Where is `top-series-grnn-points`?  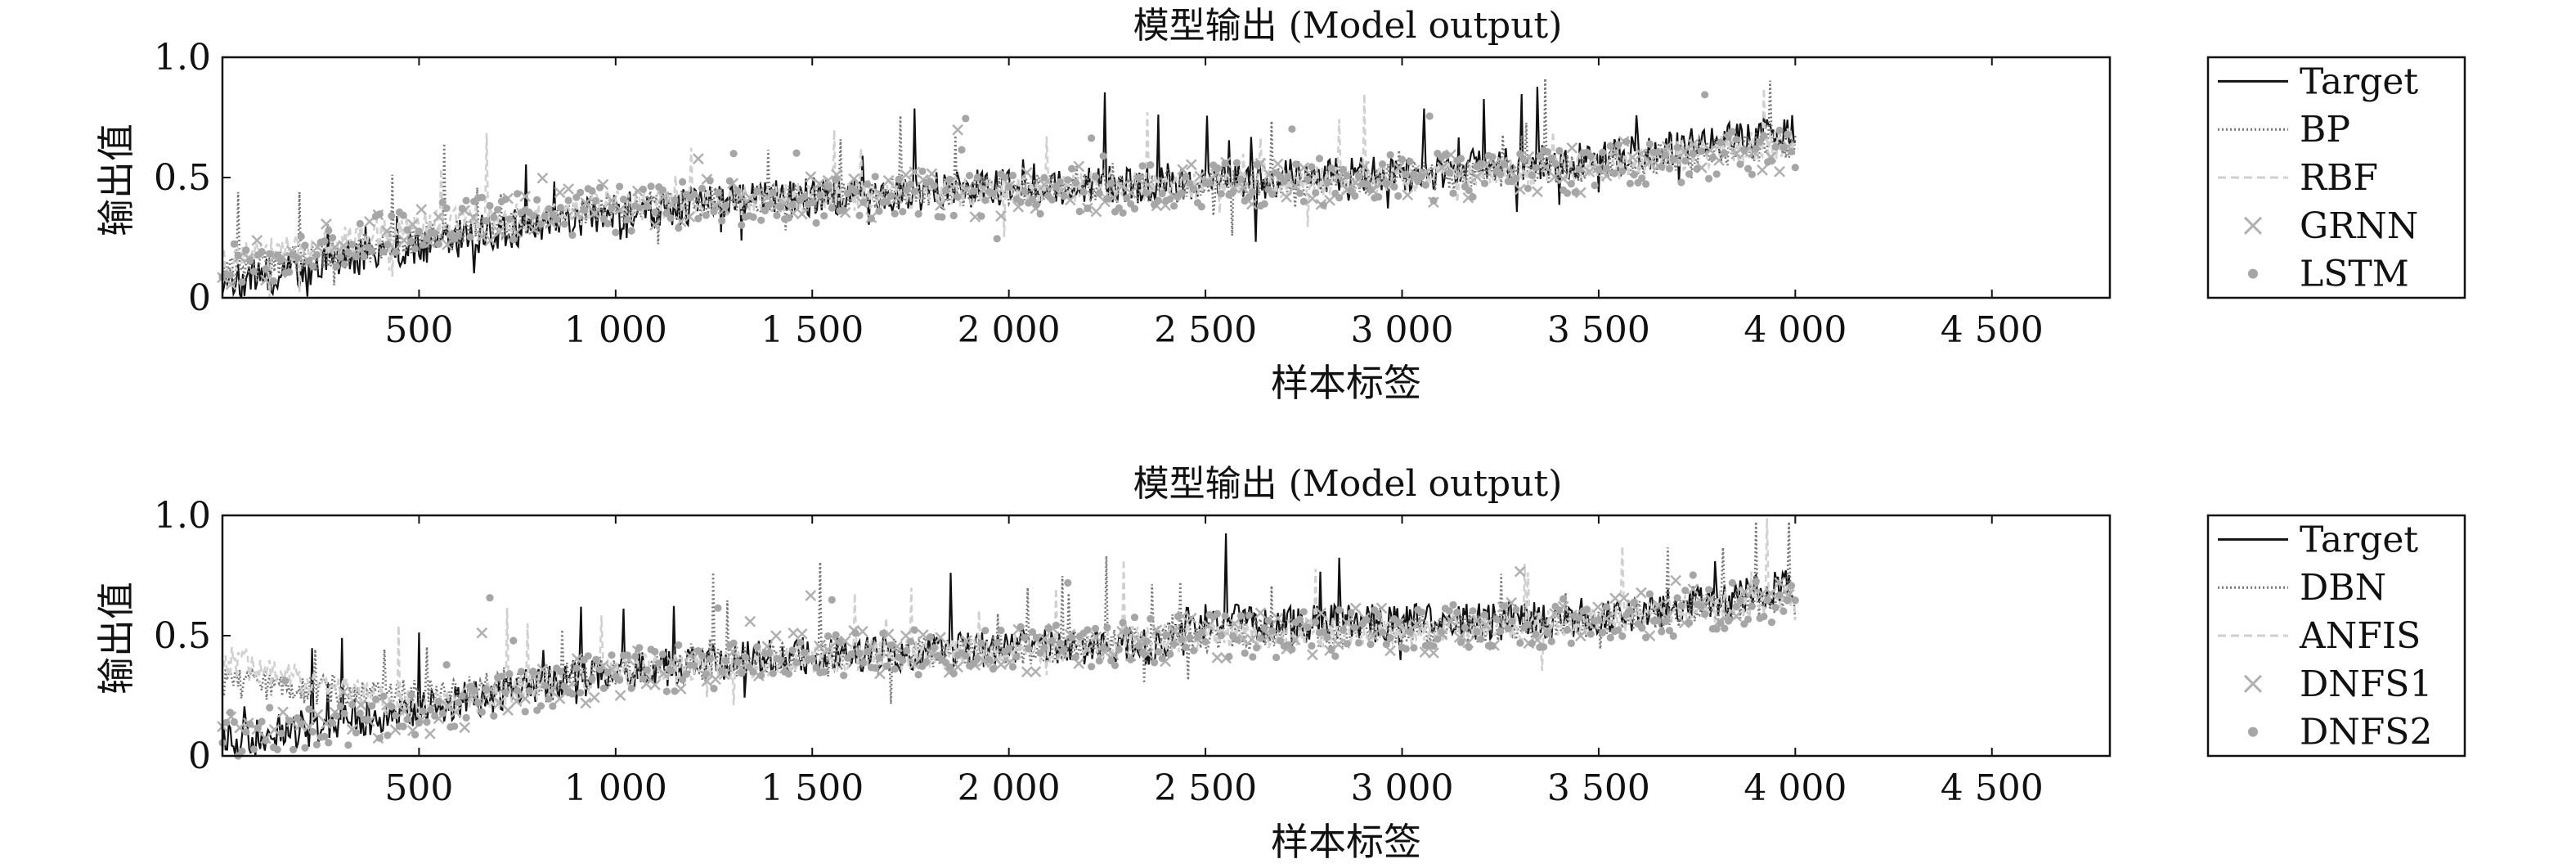 top-series-grnn-points is located at coordinates (1005, 207).